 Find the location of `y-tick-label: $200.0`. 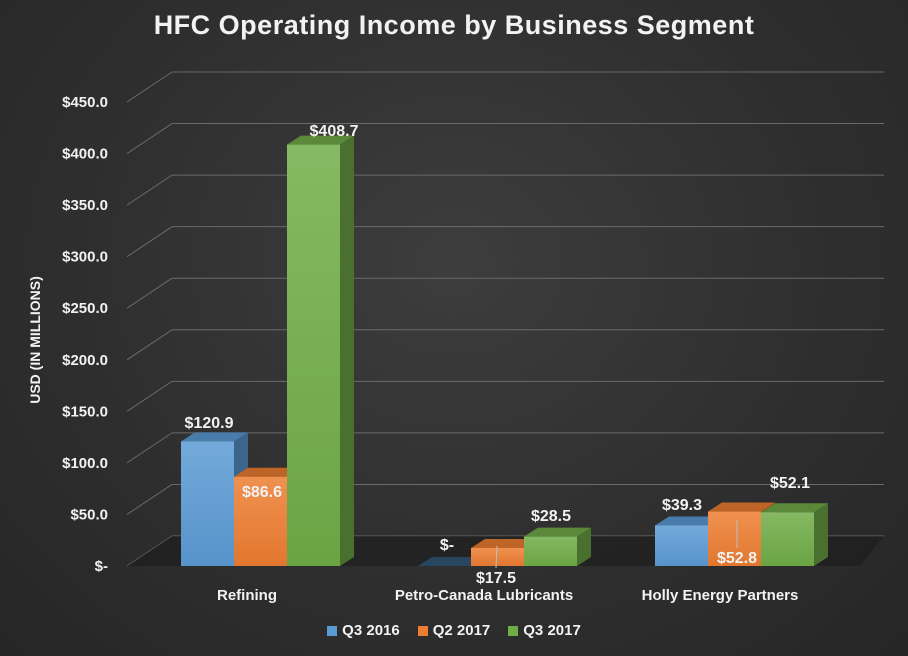

y-tick-label: $200.0 is located at coordinates (85, 360).